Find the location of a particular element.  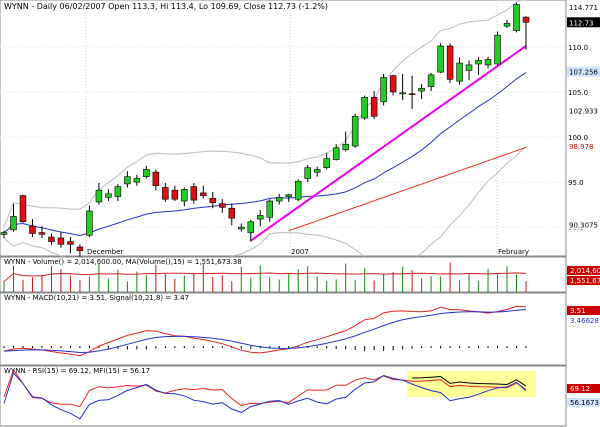

signal-tag-bg is located at coordinates (583, 320).